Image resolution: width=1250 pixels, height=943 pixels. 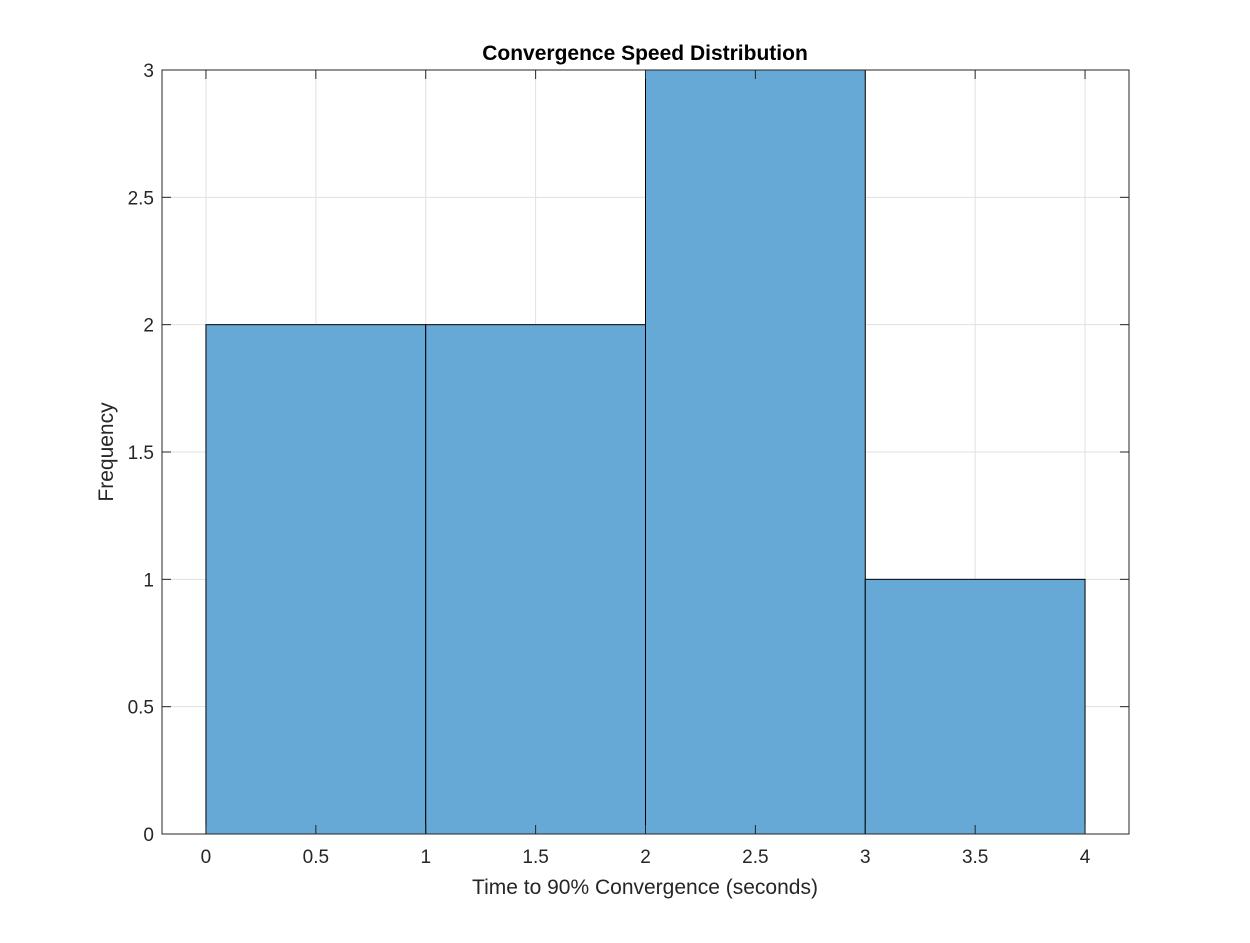 What do you see at coordinates (141, 198) in the screenshot?
I see `y-tick-label: 2.5` at bounding box center [141, 198].